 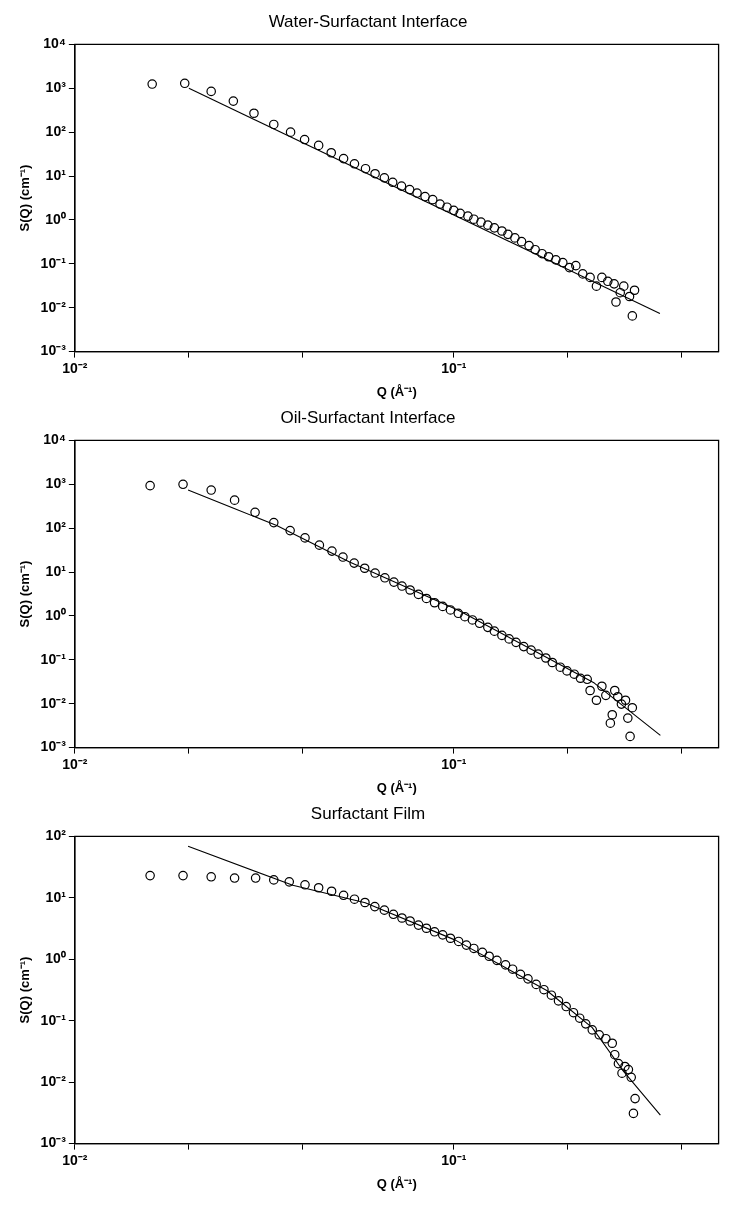 What do you see at coordinates (368, 21) in the screenshot?
I see `chart-title: Water-Surfactant Interface` at bounding box center [368, 21].